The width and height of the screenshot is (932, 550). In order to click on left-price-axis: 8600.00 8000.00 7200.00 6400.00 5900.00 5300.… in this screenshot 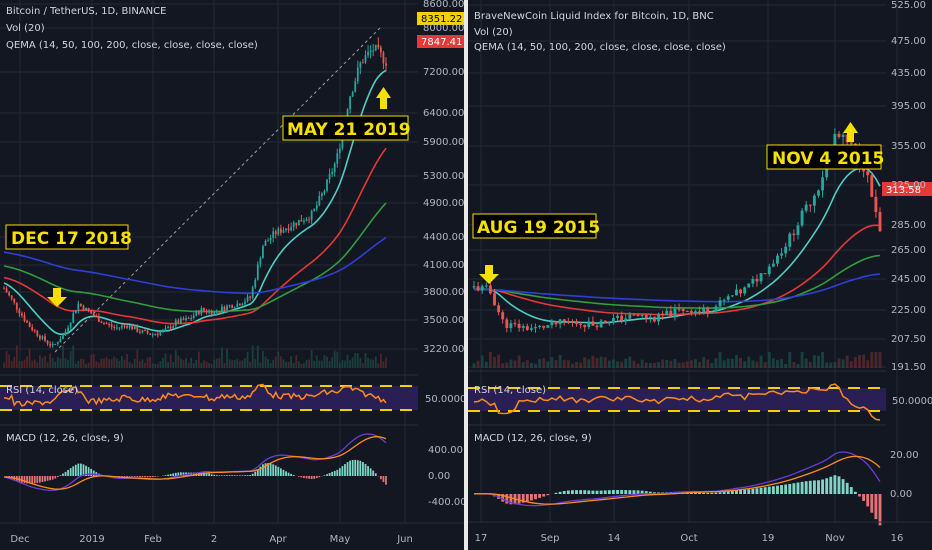, I will do `click(443, 177)`.